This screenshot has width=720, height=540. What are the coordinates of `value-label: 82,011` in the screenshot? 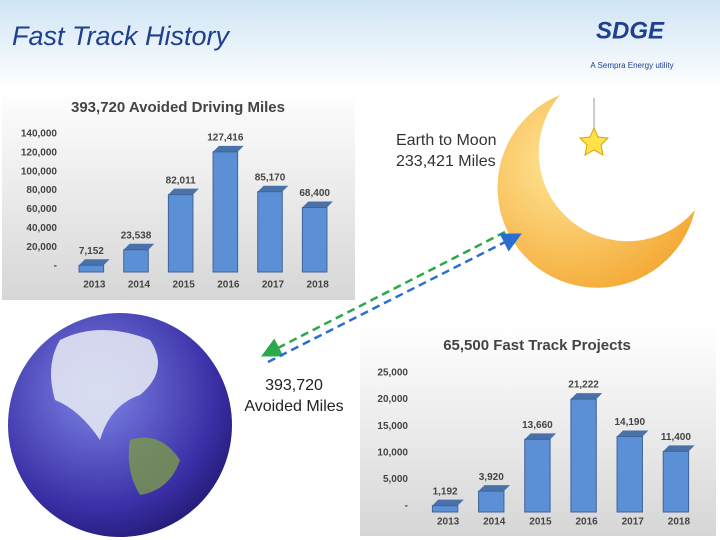 It's located at (181, 180).